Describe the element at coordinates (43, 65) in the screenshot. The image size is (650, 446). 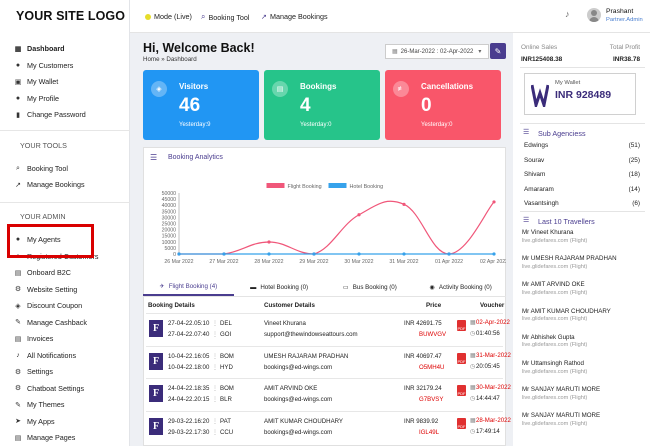
I see `sidebar-item-my-customers: ● My Customers` at that location.